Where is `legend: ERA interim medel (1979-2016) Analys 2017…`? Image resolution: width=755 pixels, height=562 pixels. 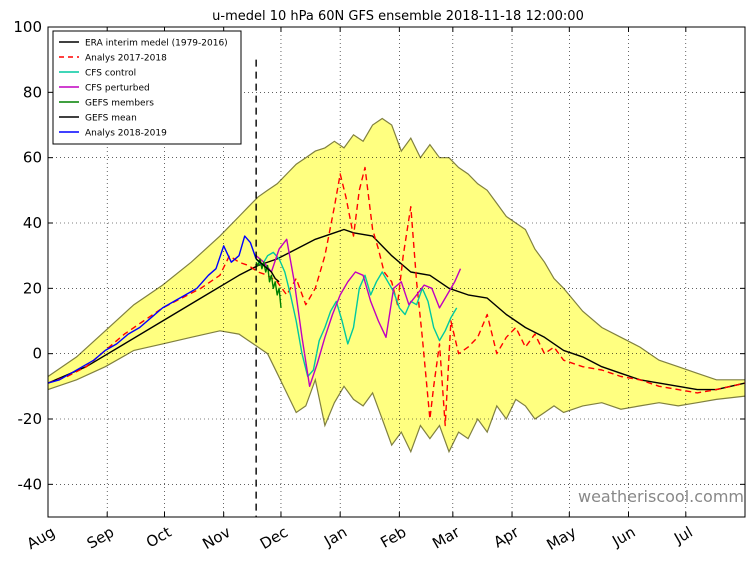
legend: ERA interim medel (1979-2016) Analys 2017… is located at coordinates (147, 87).